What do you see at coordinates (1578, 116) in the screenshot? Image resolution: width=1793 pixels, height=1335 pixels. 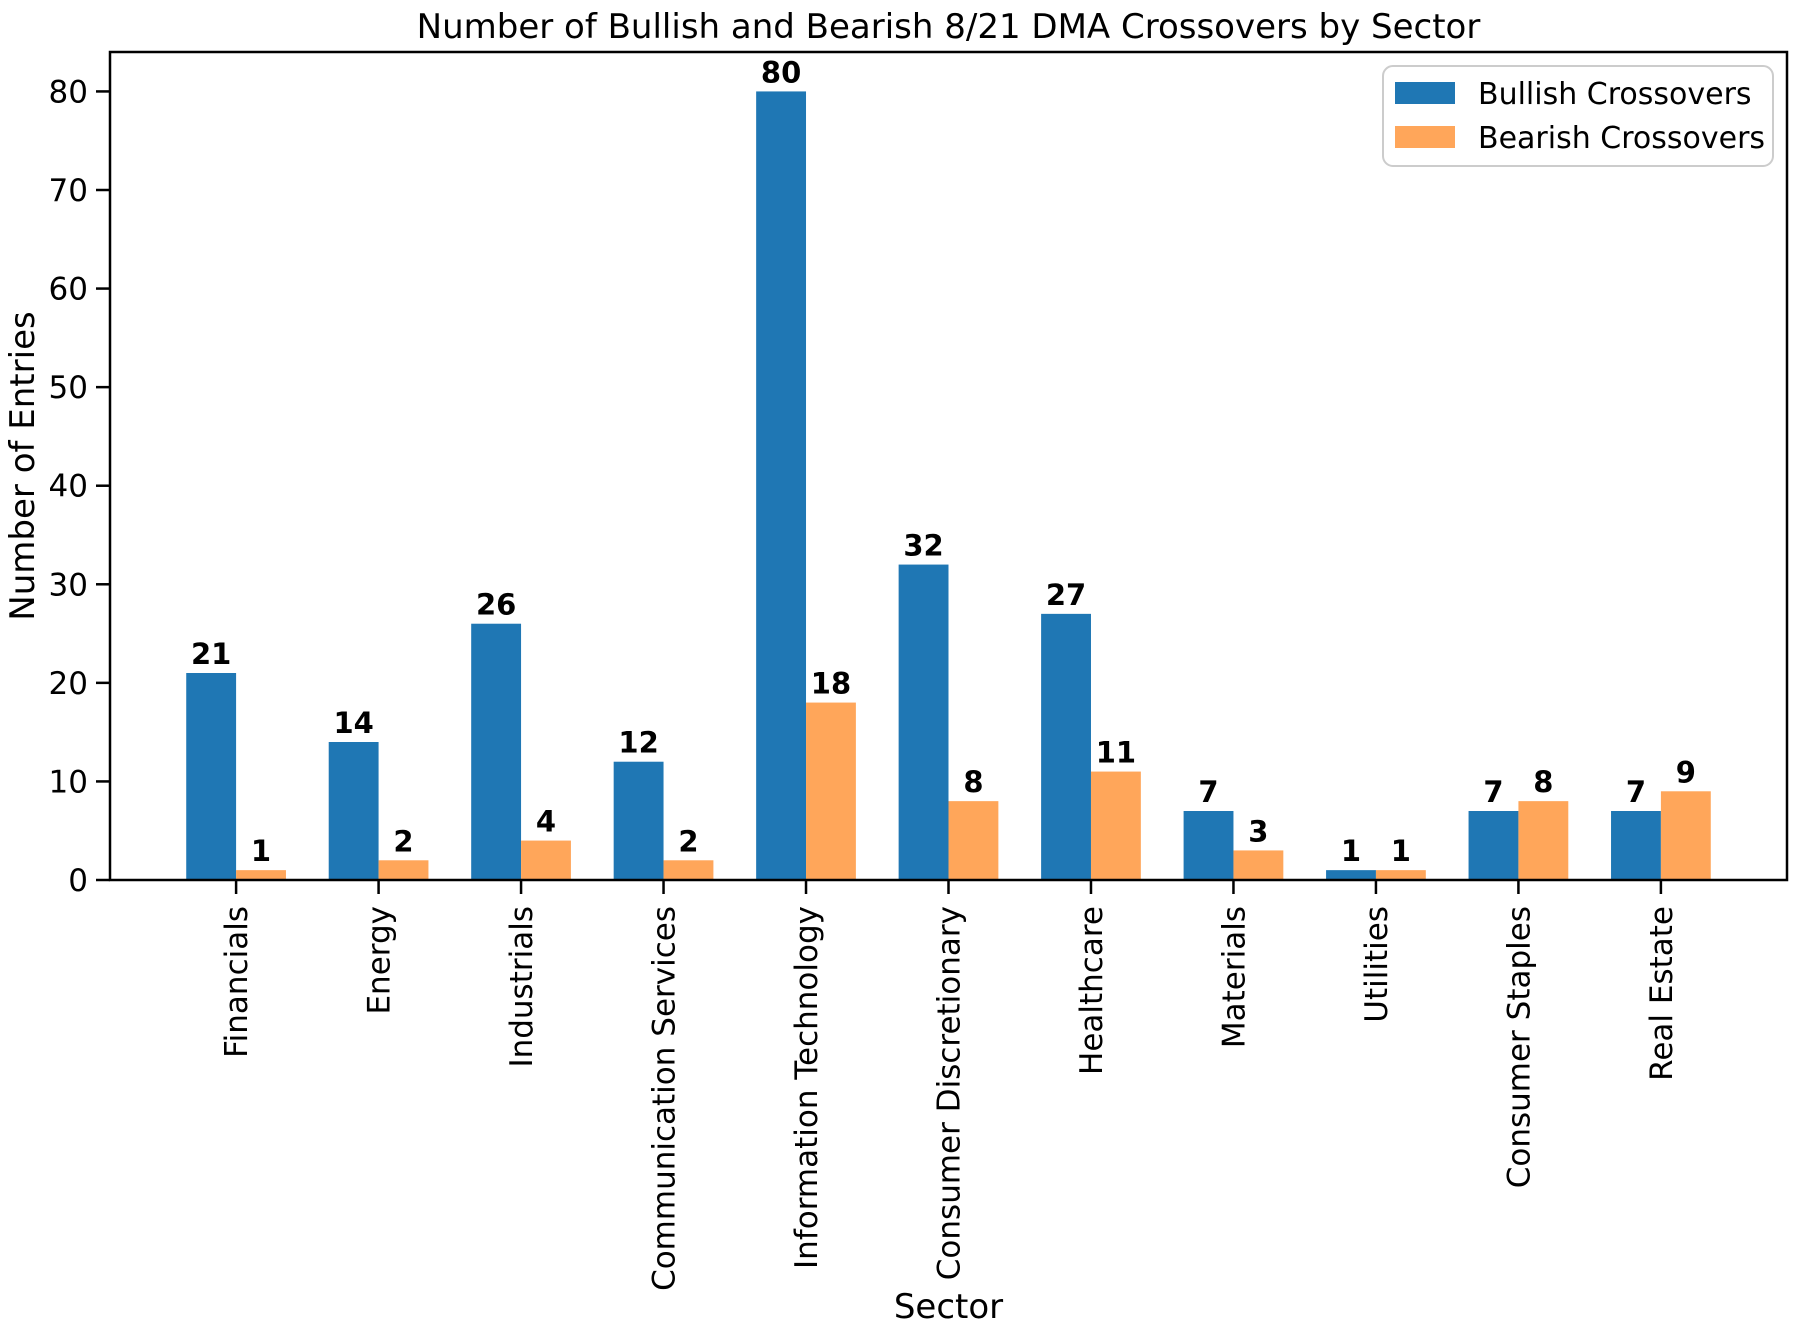 I see `legend-box` at bounding box center [1578, 116].